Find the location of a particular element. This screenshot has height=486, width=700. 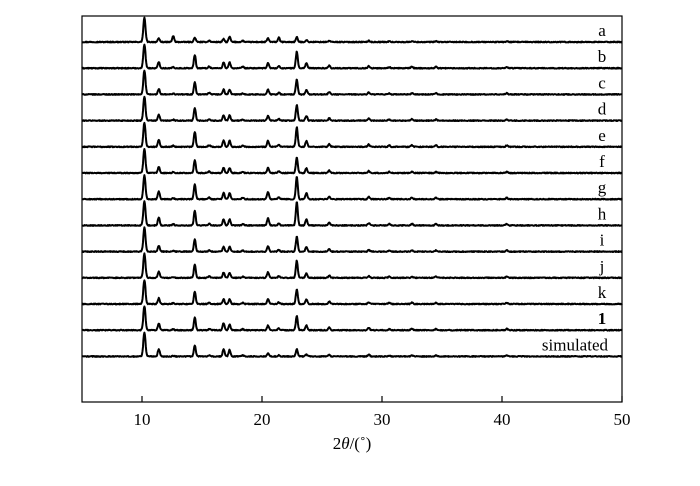

trace-f is located at coordinates (352, 161).